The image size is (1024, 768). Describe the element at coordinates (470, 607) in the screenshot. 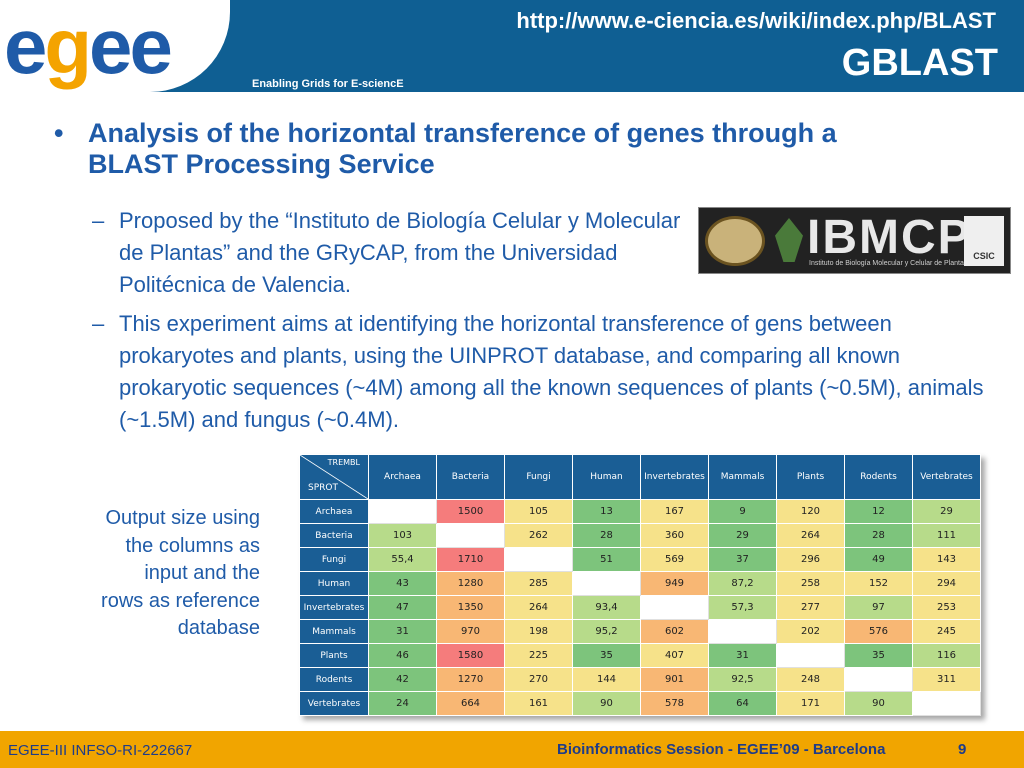

I see `table-cell: 1350` at that location.